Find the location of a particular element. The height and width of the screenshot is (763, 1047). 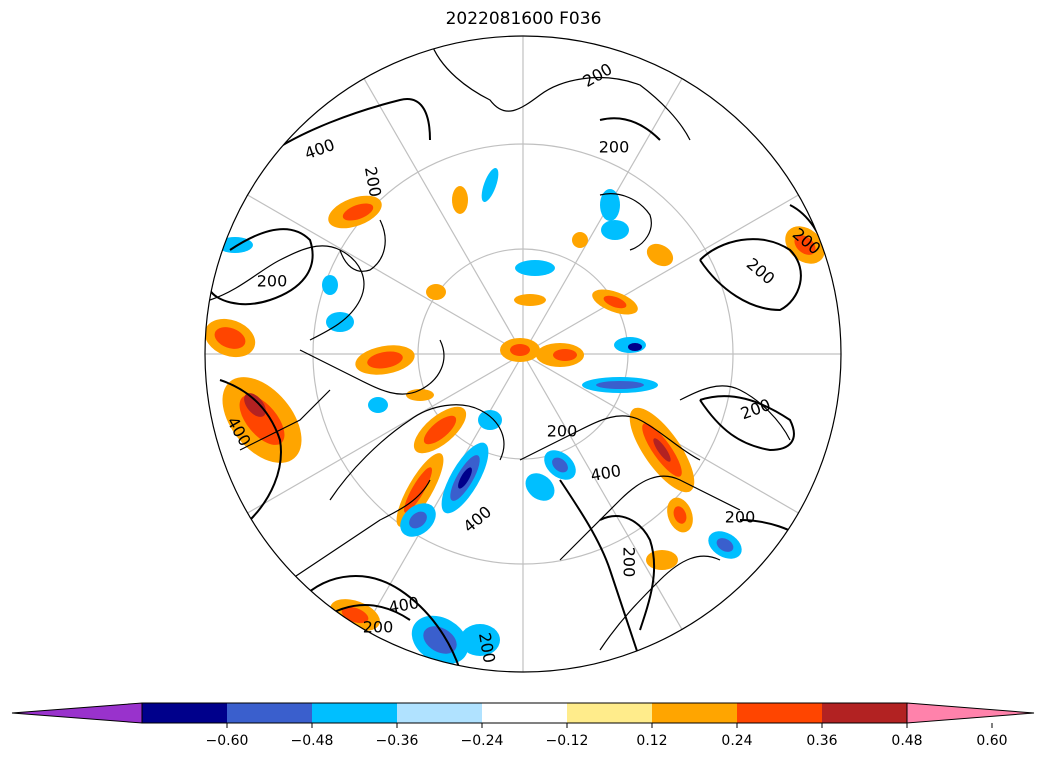

colorbar-frame is located at coordinates (524, 713).